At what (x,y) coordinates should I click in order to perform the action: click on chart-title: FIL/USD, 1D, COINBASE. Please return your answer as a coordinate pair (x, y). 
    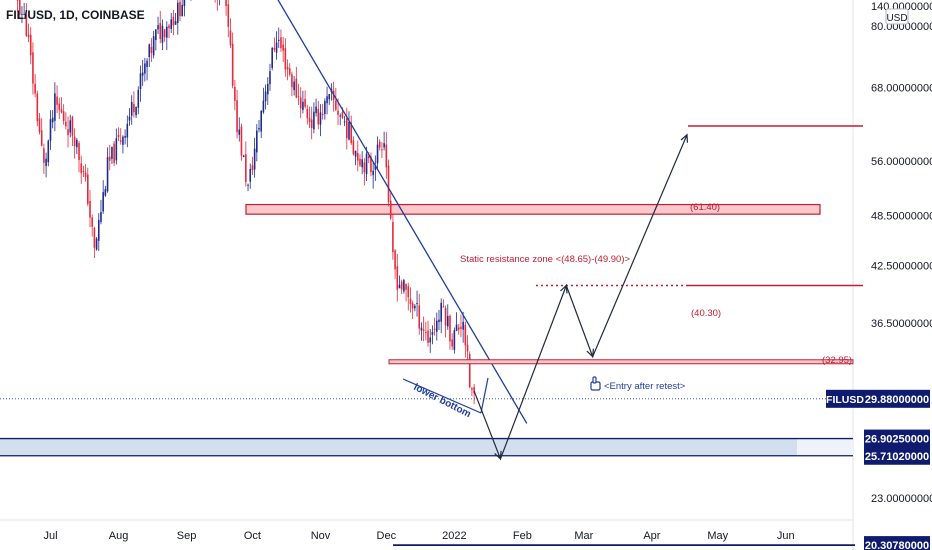
    Looking at the image, I should click on (75, 15).